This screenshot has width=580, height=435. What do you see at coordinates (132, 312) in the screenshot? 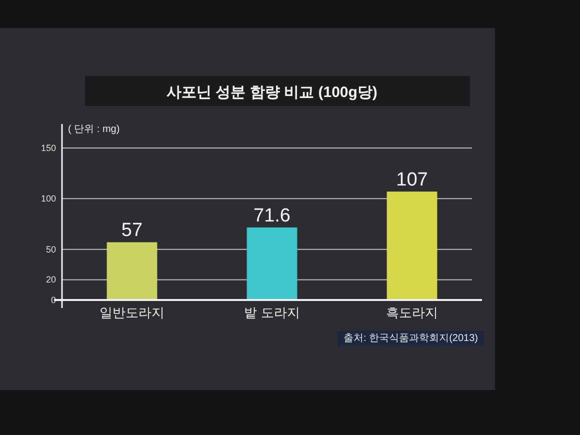
I see `x-tick-label: 일반도라지` at bounding box center [132, 312].